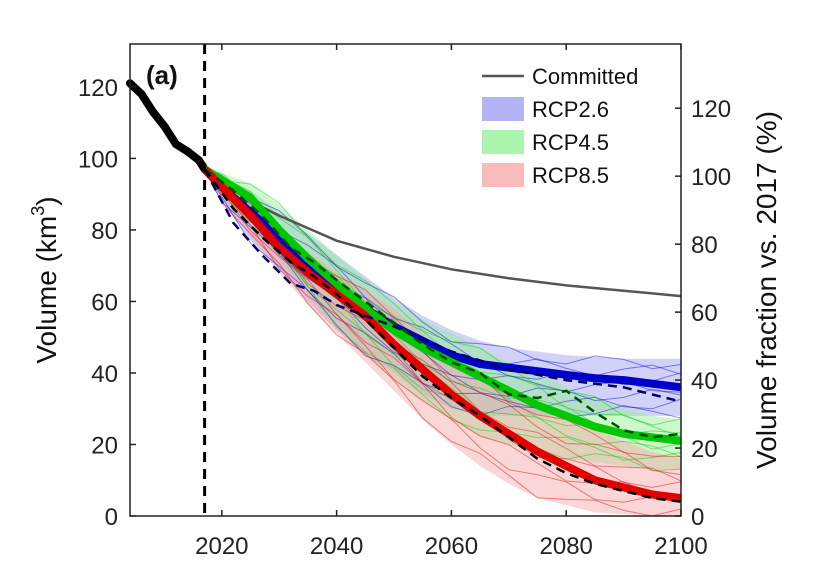 Image resolution: width=824 pixels, height=565 pixels. I want to click on panel-label: (a), so click(162, 75).